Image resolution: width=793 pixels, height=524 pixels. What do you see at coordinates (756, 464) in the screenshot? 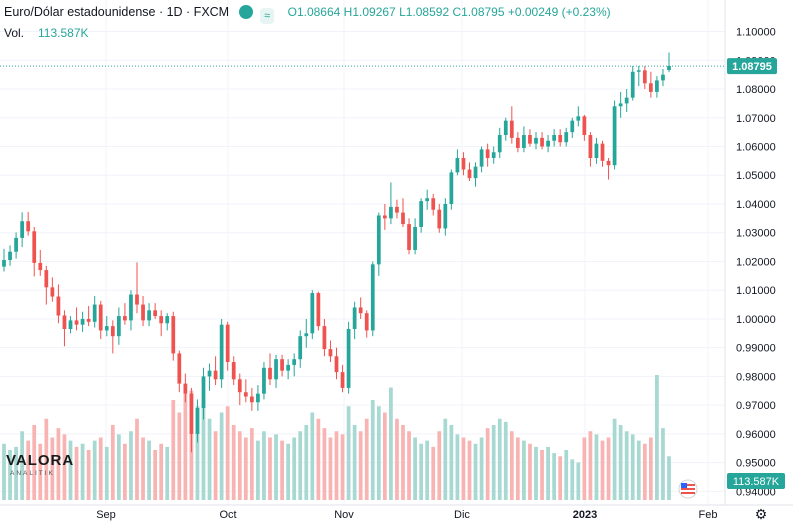
I see `price-tick-label: 0.95000` at bounding box center [756, 464].